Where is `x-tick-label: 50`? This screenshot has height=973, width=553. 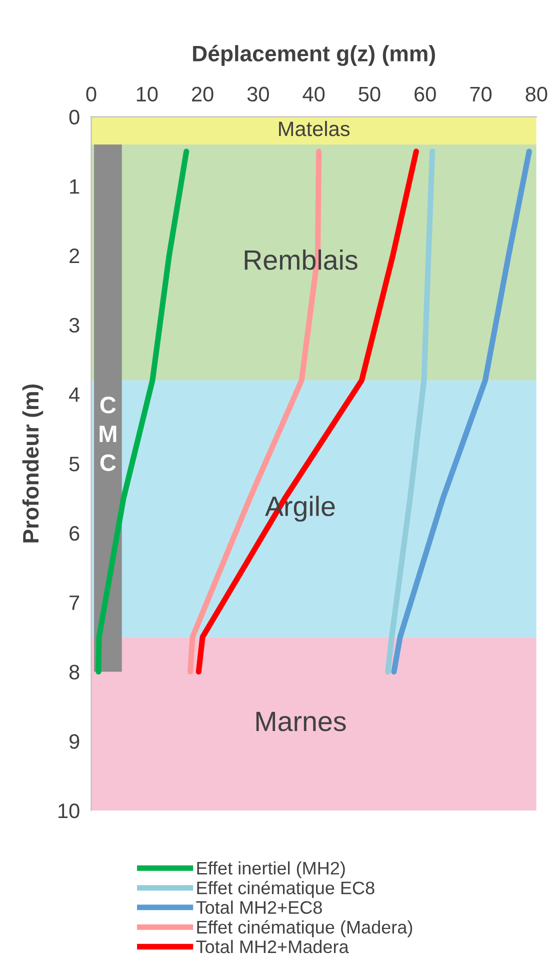
x-tick-label: 50 is located at coordinates (369, 94).